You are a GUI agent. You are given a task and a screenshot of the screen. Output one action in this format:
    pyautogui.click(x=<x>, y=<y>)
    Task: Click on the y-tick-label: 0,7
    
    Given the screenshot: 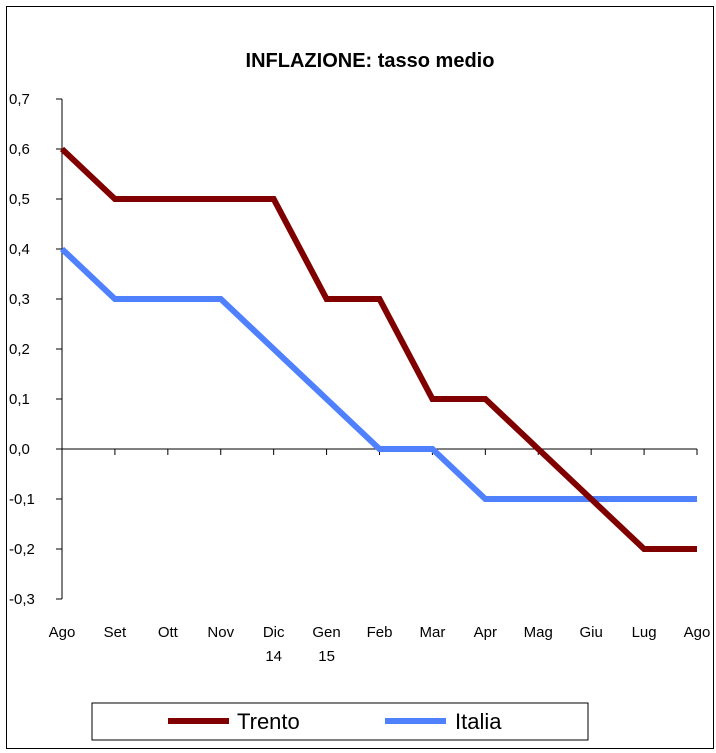 What is the action you would take?
    pyautogui.click(x=19, y=99)
    